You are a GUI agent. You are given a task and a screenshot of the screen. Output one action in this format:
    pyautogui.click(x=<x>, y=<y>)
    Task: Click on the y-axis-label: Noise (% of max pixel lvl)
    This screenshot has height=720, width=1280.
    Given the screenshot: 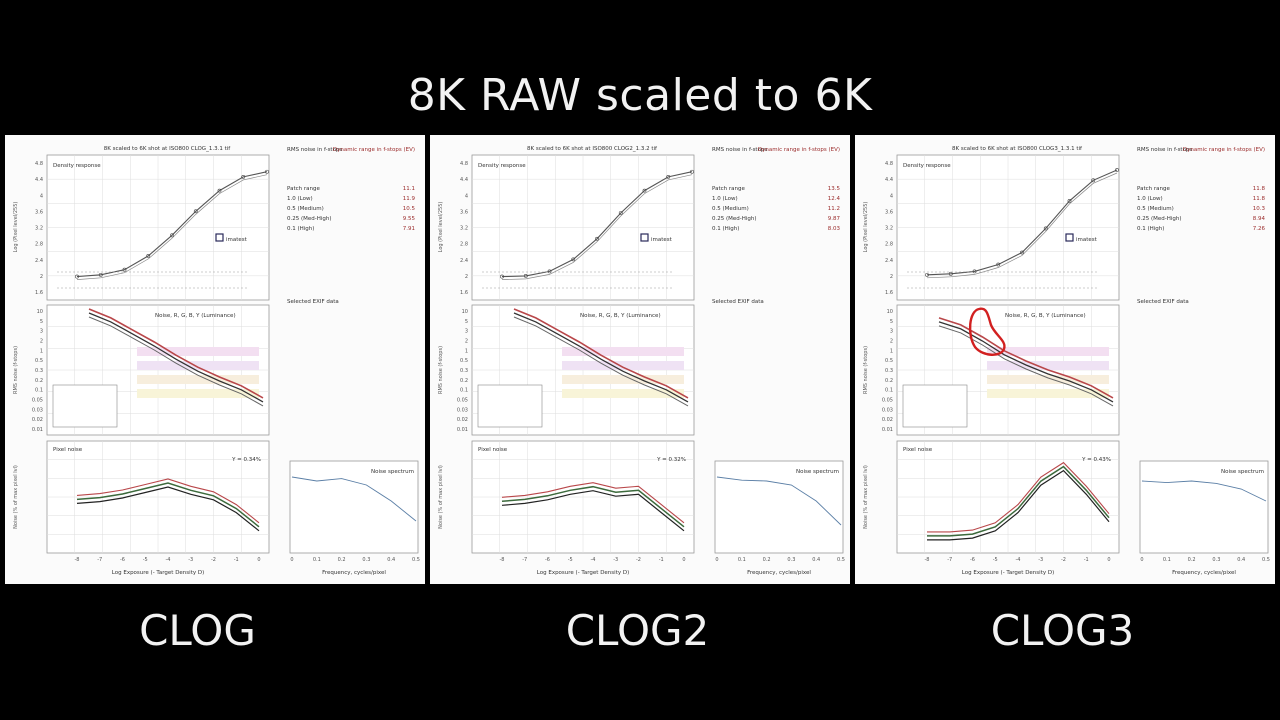 What is the action you would take?
    pyautogui.click(x=866, y=497)
    